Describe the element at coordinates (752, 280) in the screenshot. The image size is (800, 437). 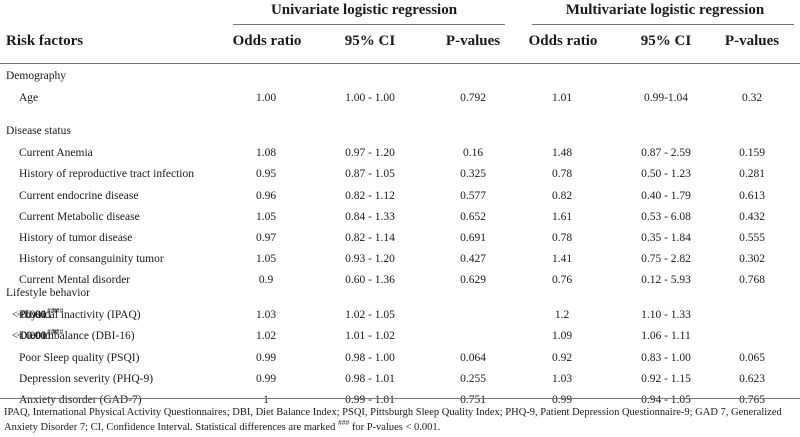
I see `multivariate-p-value-value: 0.768` at that location.